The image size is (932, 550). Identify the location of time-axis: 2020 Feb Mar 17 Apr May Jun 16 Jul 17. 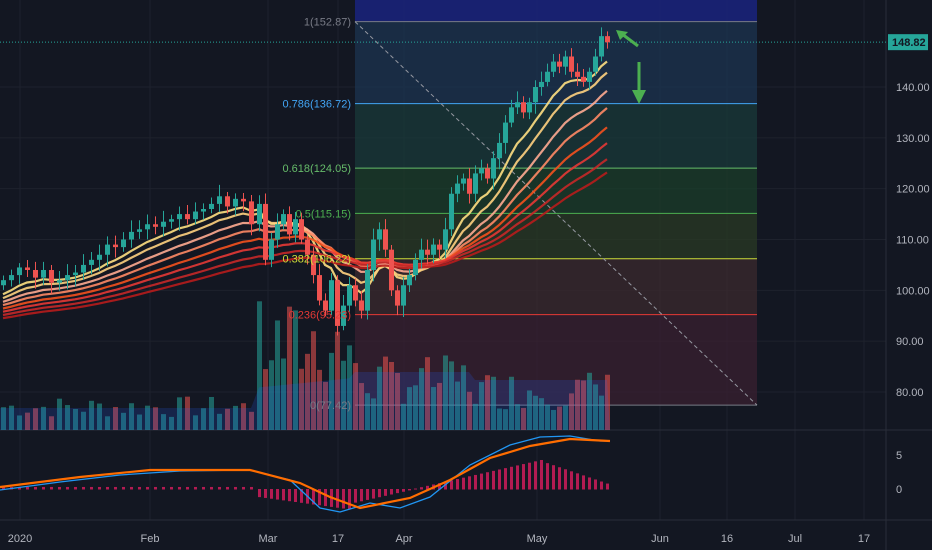
(439, 539).